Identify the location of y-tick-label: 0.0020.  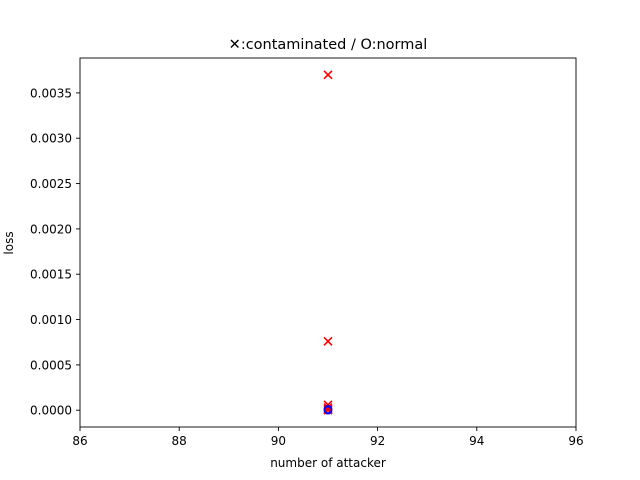
(51, 229).